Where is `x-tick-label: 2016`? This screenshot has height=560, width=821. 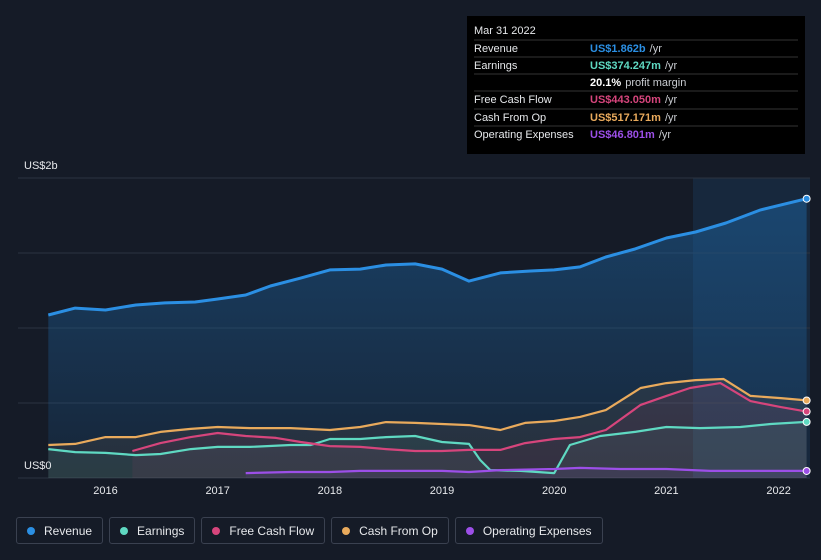 x-tick-label: 2016 is located at coordinates (105, 491).